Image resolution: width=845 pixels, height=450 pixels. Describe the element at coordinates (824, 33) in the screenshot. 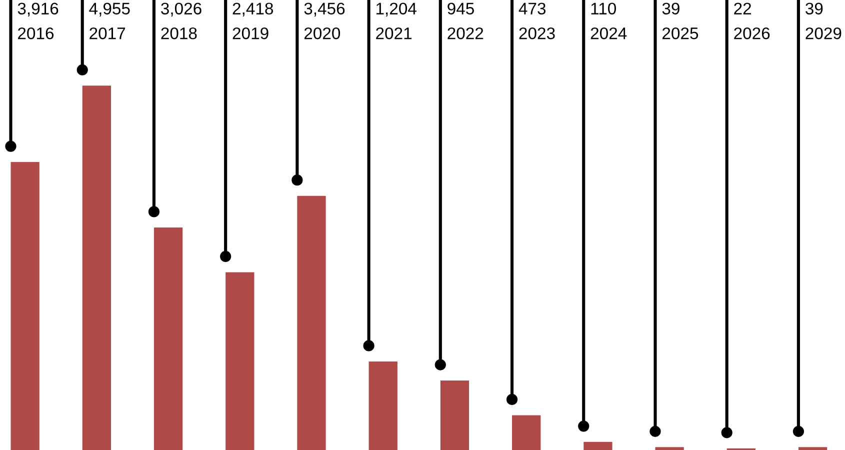

I see `x-tick-label: 2029` at that location.